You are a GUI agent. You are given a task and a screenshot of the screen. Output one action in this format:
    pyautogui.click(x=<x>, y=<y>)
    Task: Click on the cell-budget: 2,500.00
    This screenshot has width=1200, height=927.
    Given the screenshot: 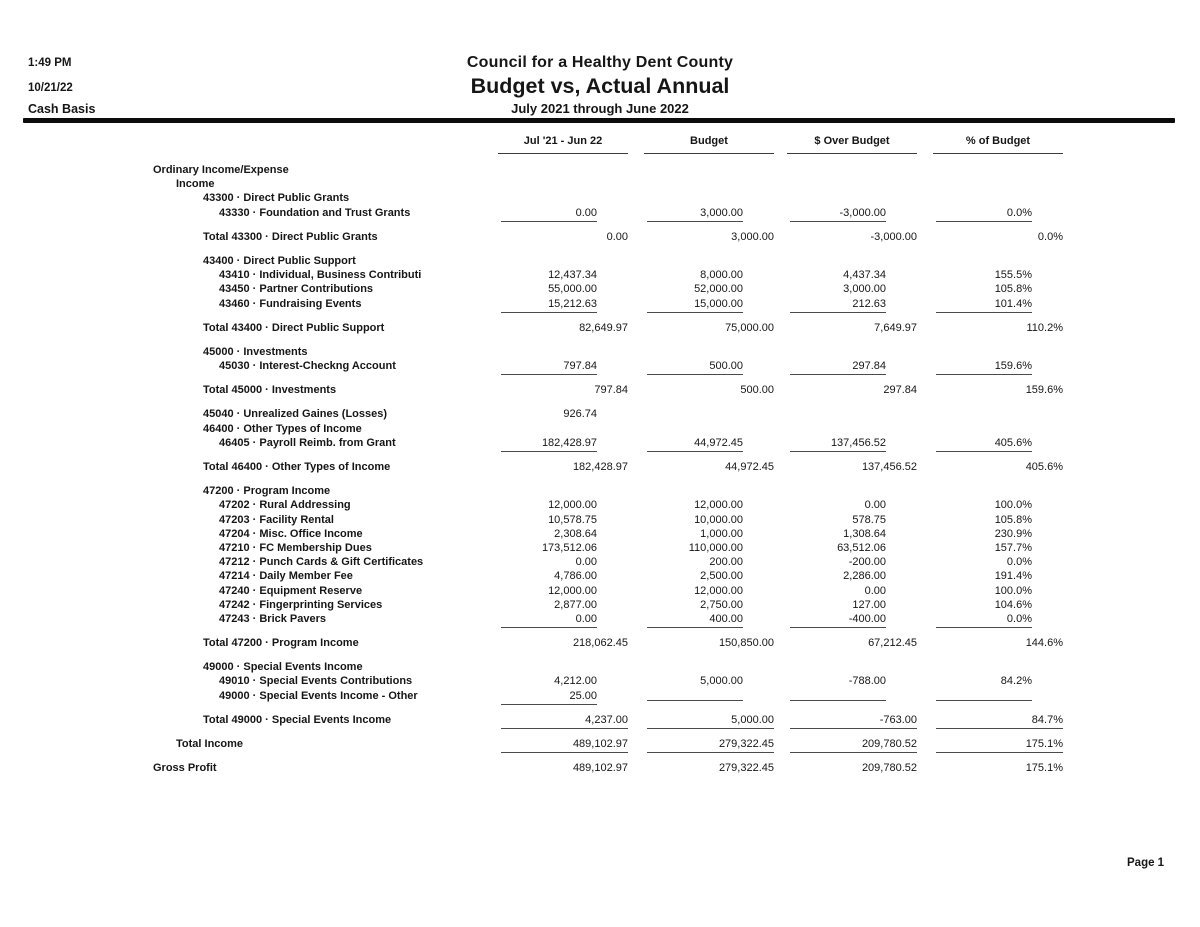 What is the action you would take?
    pyautogui.click(x=709, y=576)
    